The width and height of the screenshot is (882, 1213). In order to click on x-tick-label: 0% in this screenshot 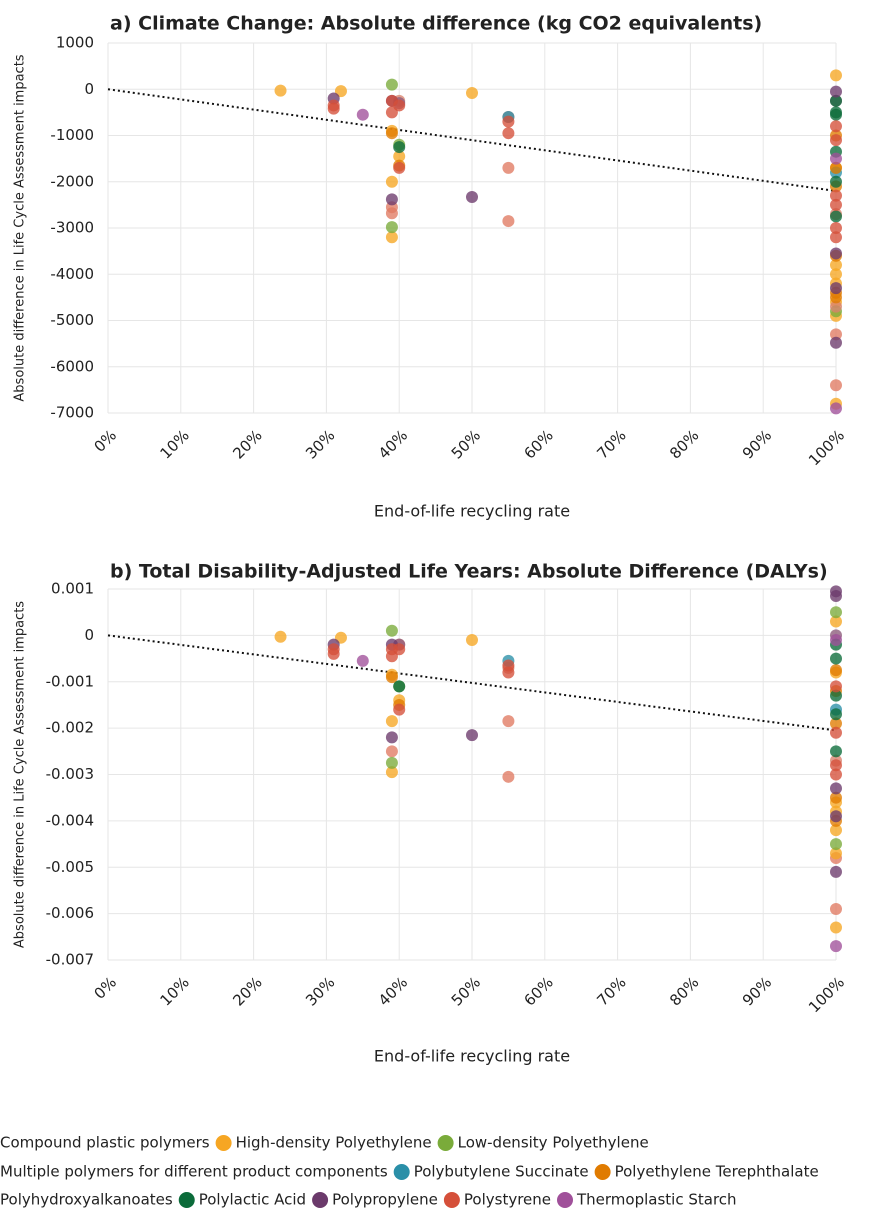, I will do `click(105, 441)`.